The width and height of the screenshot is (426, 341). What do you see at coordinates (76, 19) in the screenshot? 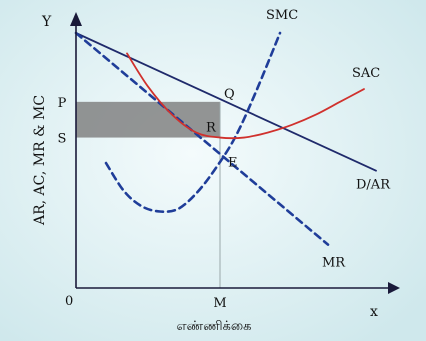
I see `y-axis-arrow-icon` at bounding box center [76, 19].